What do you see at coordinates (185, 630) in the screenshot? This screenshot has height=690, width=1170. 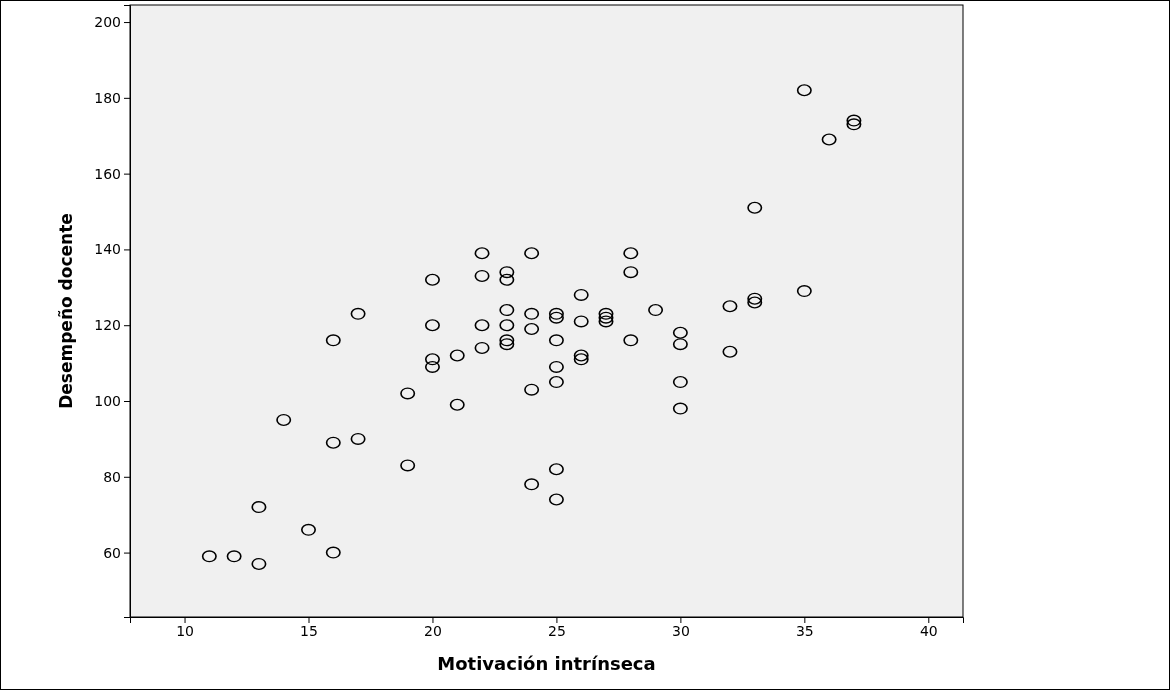 I see `x-tick-label: 10` at bounding box center [185, 630].